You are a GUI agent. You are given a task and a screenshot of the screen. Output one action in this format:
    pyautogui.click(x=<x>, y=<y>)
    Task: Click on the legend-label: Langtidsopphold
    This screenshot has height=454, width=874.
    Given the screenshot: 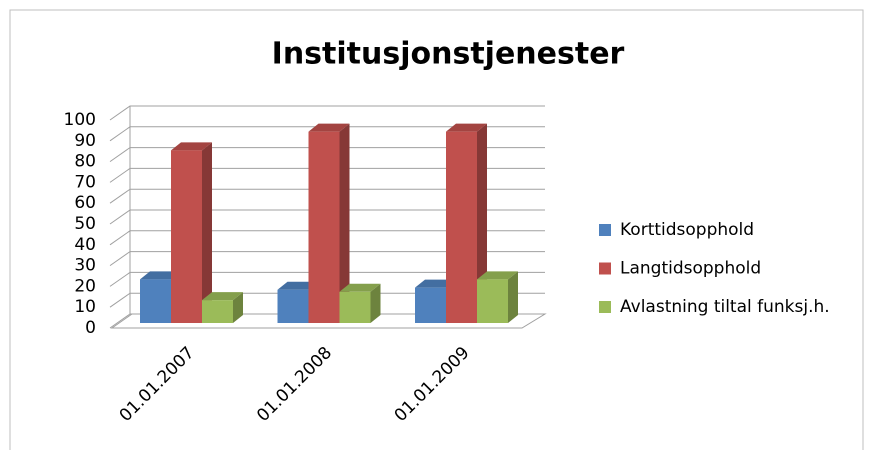 What is the action you would take?
    pyautogui.click(x=690, y=269)
    